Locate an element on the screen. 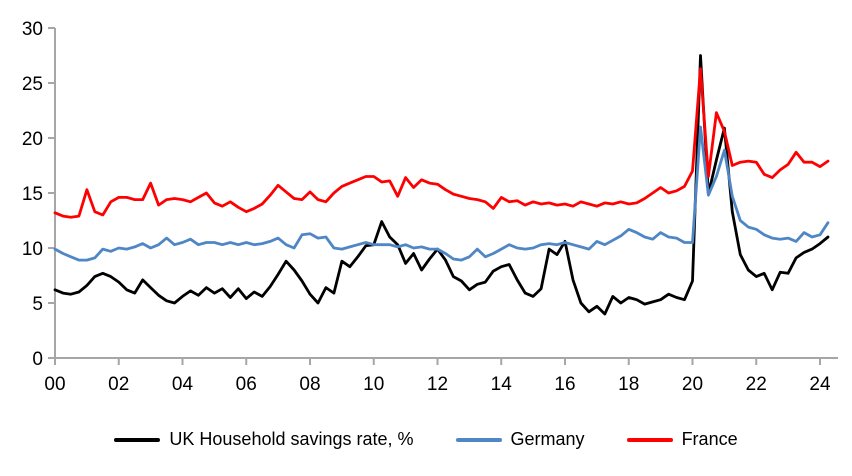 This screenshot has height=476, width=852. x-tick-label: 12 is located at coordinates (437, 384).